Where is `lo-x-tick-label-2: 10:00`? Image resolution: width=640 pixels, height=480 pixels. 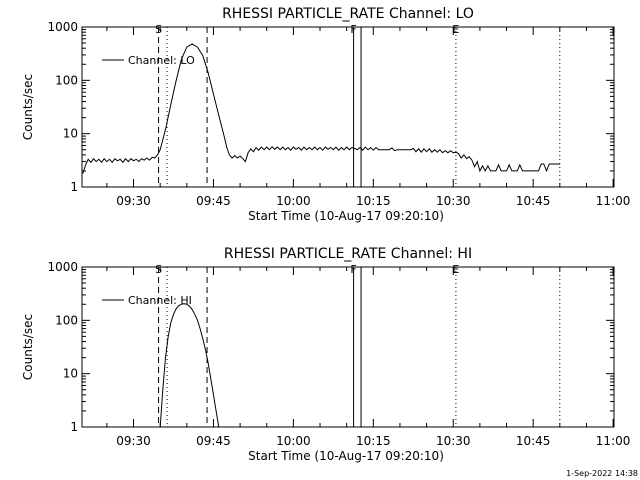 lo-x-tick-label-2: 10:00 is located at coordinates (293, 201).